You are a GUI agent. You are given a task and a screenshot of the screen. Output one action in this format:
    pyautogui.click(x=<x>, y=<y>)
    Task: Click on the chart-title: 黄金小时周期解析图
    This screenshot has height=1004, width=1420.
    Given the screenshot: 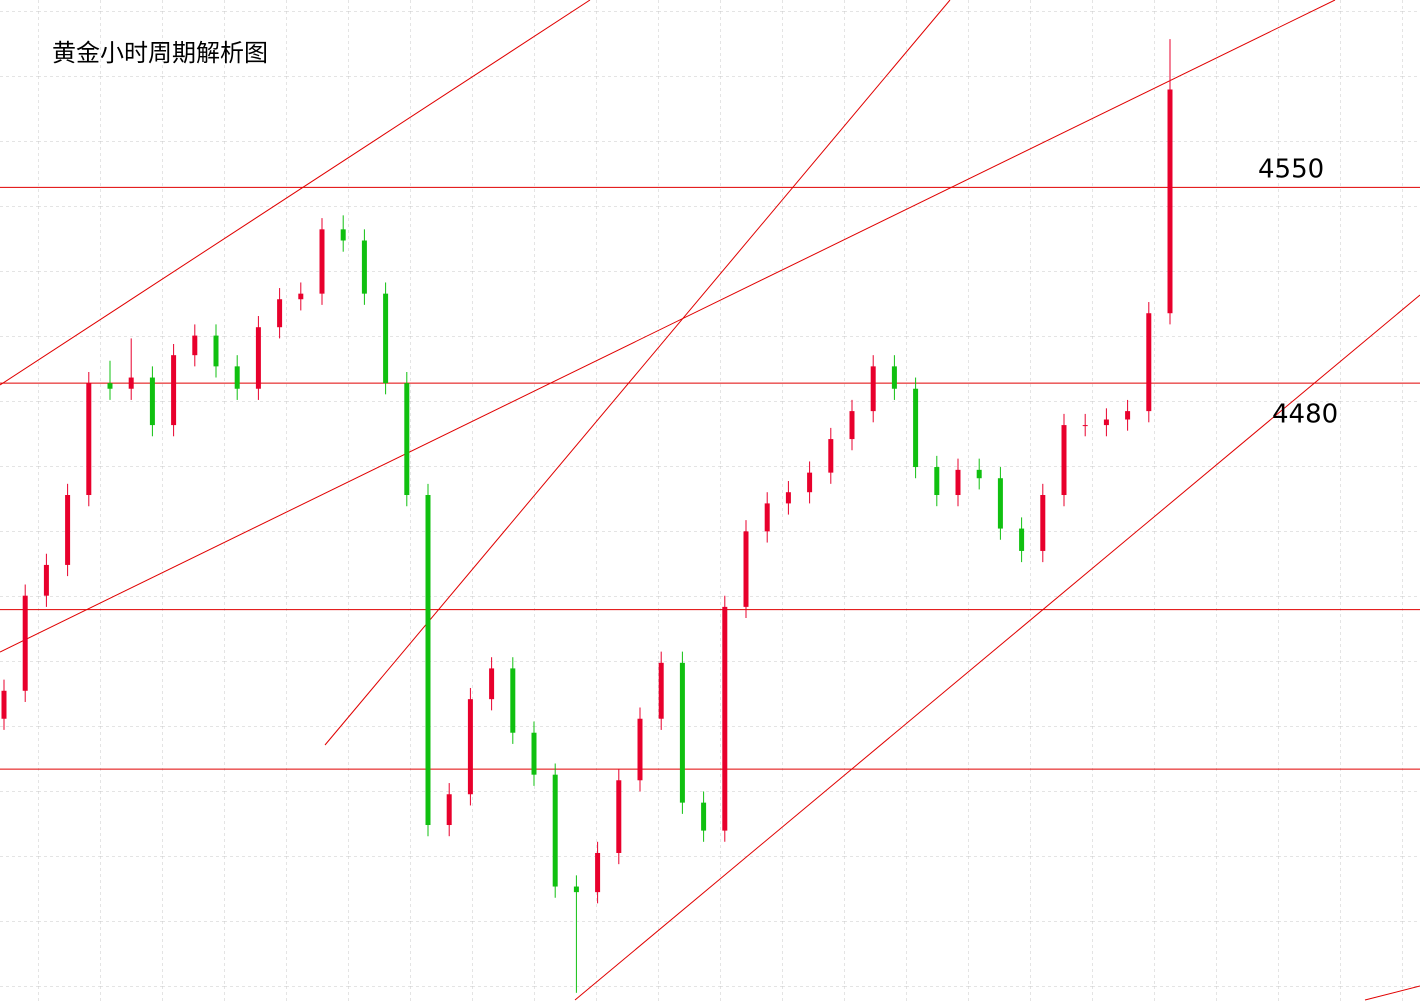 What is the action you would take?
    pyautogui.click(x=160, y=53)
    